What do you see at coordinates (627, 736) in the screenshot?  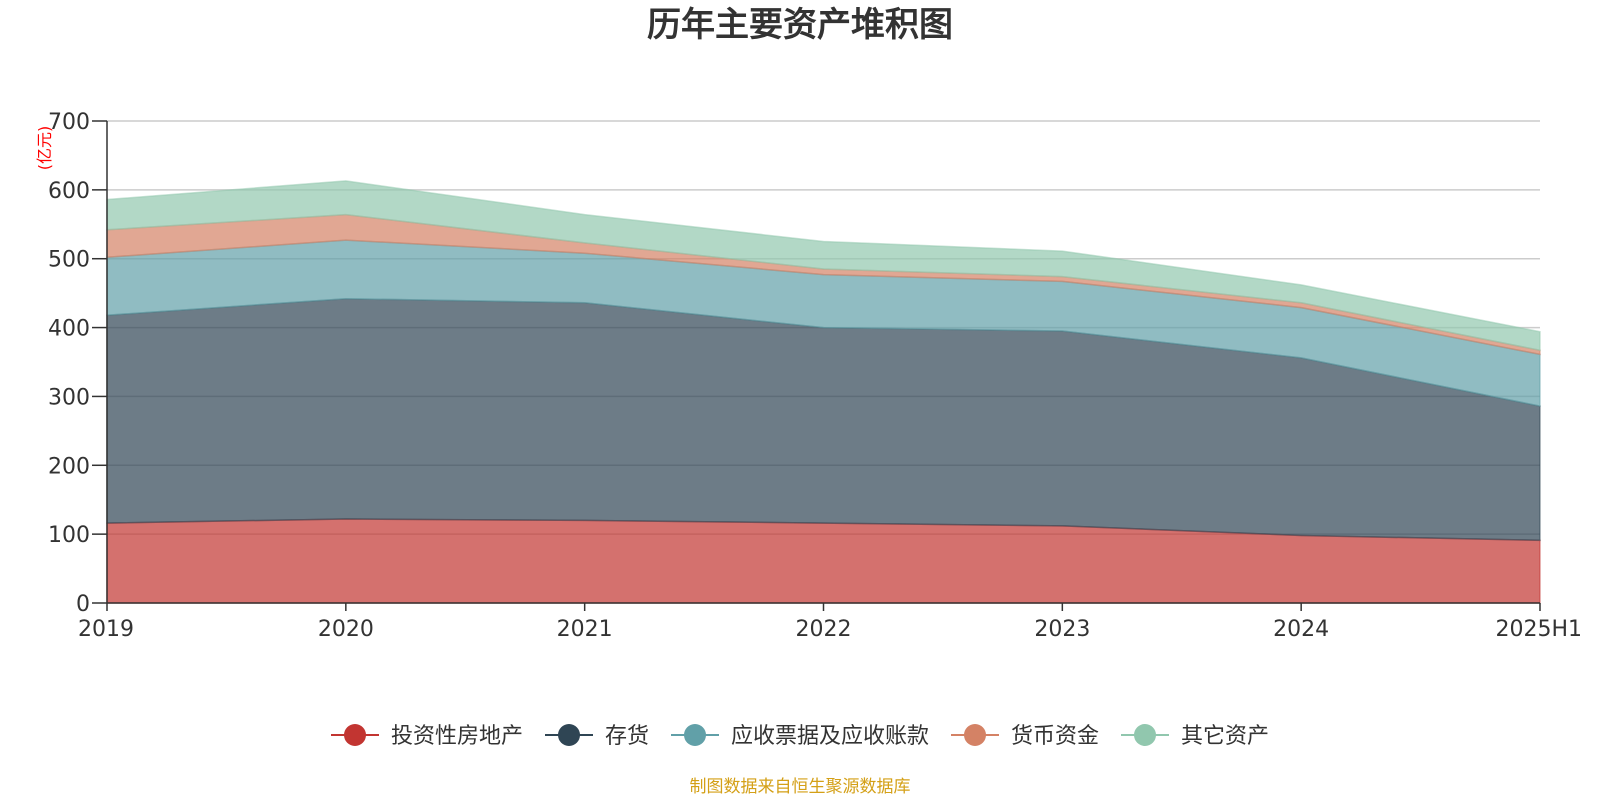 I see `legend-label: 存货` at bounding box center [627, 736].